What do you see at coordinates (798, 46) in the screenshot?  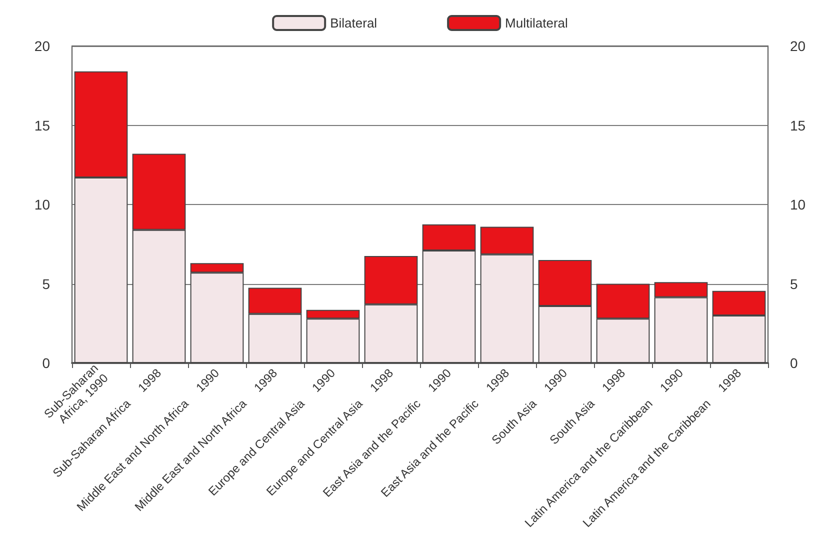 I see `y2-tick-label: 20` at bounding box center [798, 46].